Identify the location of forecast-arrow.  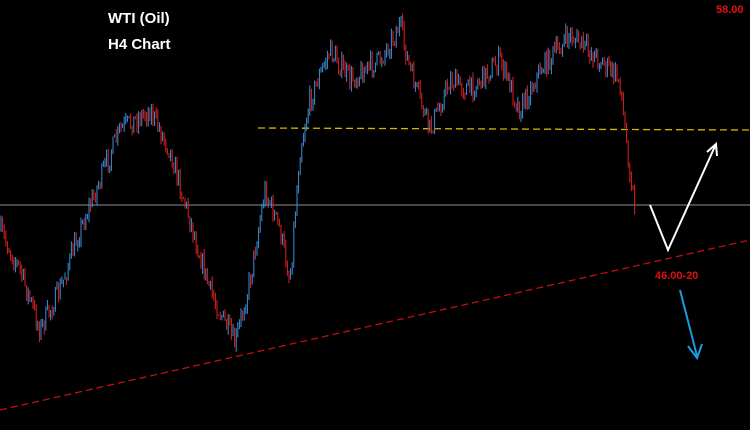
(683, 198).